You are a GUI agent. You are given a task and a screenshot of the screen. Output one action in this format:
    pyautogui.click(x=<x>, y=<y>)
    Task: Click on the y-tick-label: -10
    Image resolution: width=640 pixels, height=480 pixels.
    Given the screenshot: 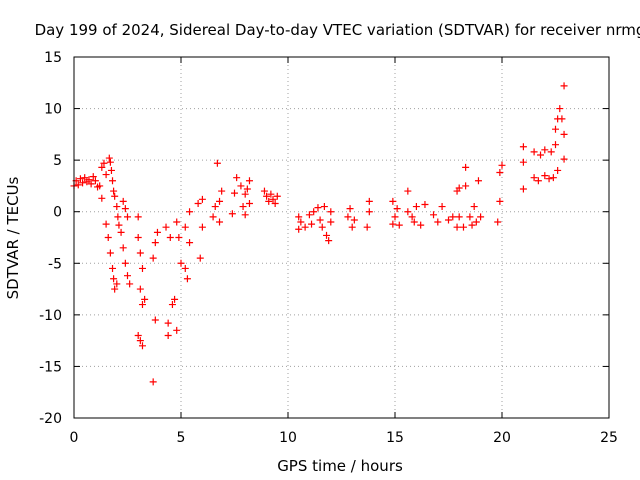 What is the action you would take?
    pyautogui.click(x=50, y=316)
    